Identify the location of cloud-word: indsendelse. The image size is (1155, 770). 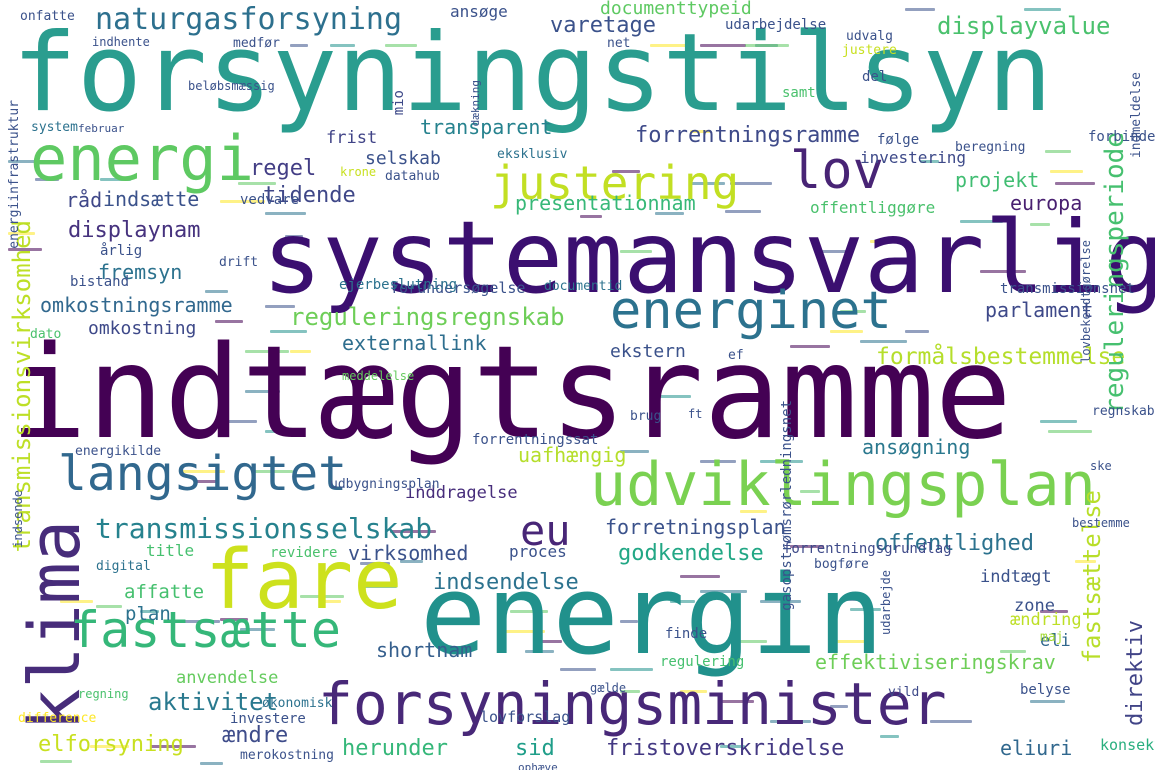
(506, 582).